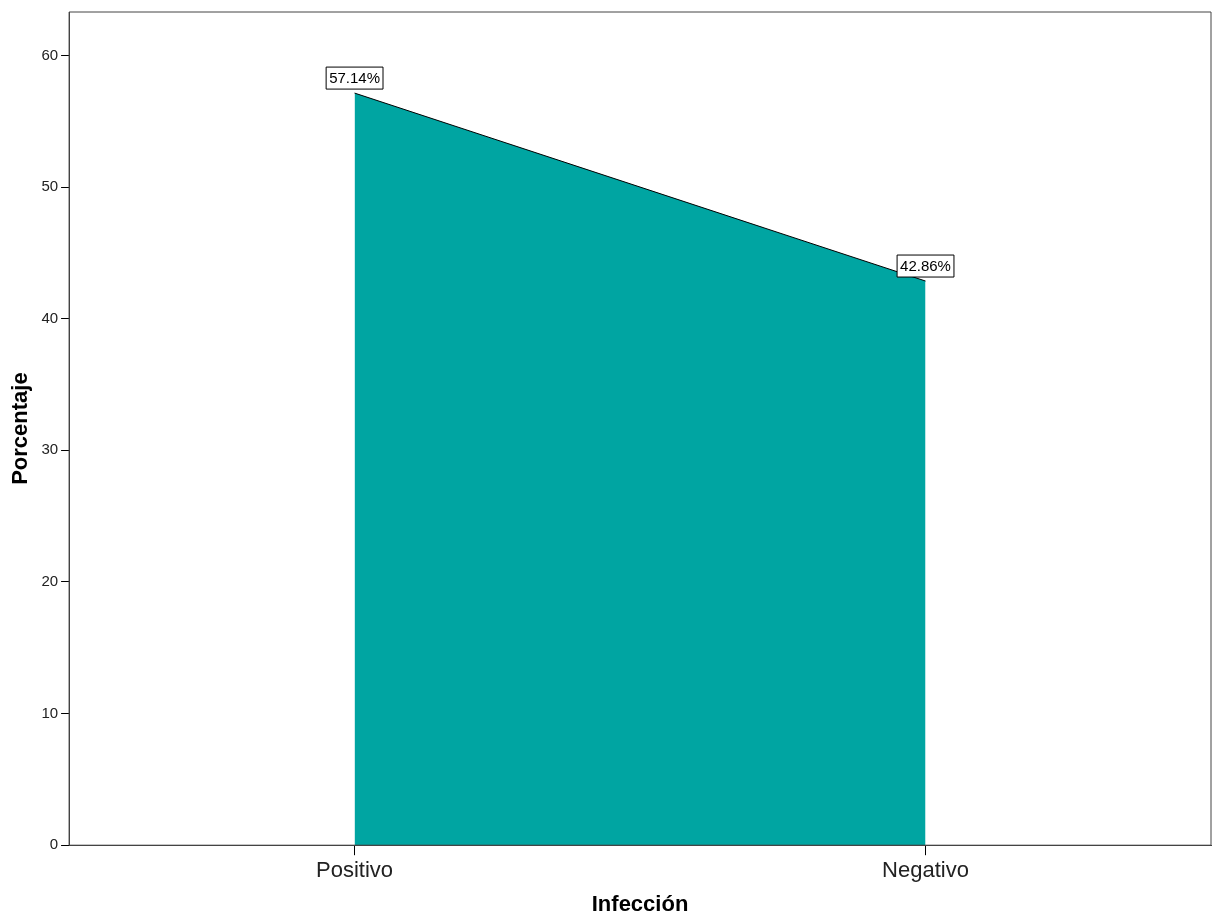  Describe the element at coordinates (355, 870) in the screenshot. I see `x-tick-label: Positivo` at that location.